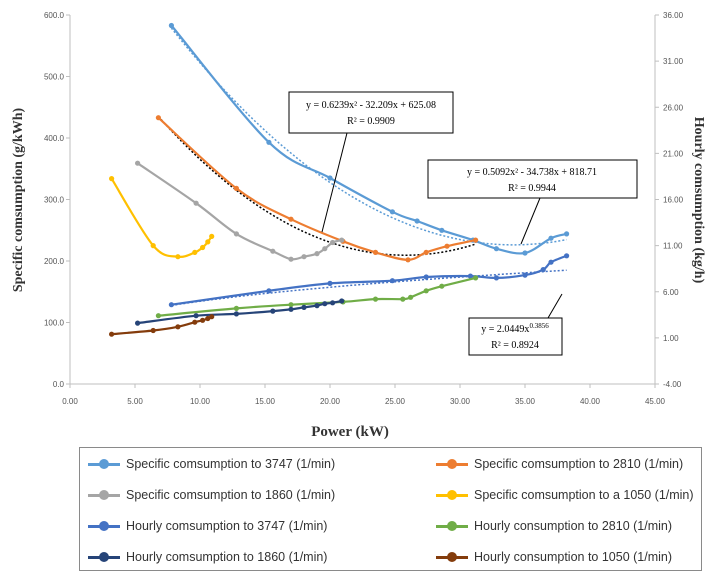 The image size is (706, 575). What do you see at coordinates (672, 384) in the screenshot?
I see `right-tick-label: -4.00` at bounding box center [672, 384].